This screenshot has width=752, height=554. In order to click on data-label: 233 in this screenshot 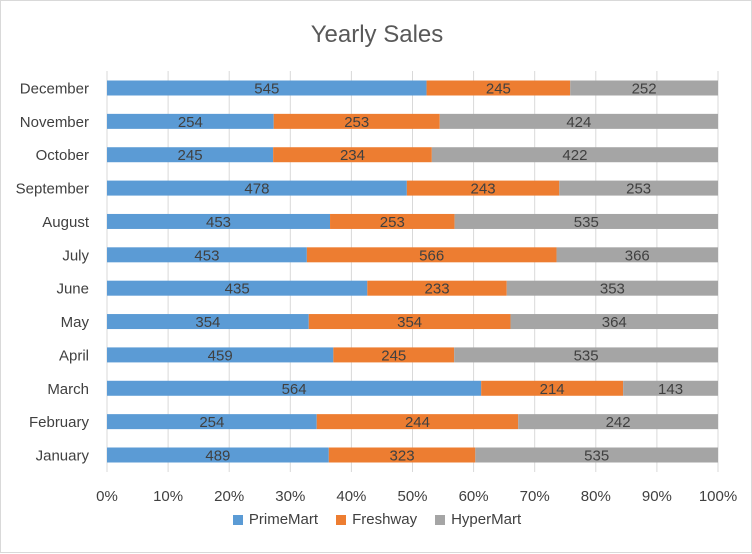, I will do `click(437, 289)`.